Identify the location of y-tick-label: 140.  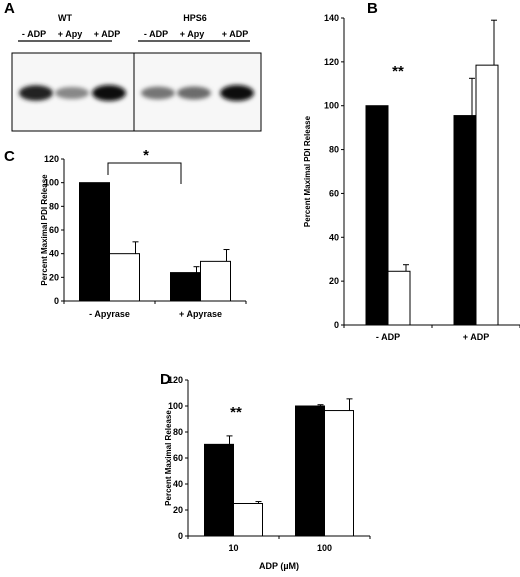
(331, 18).